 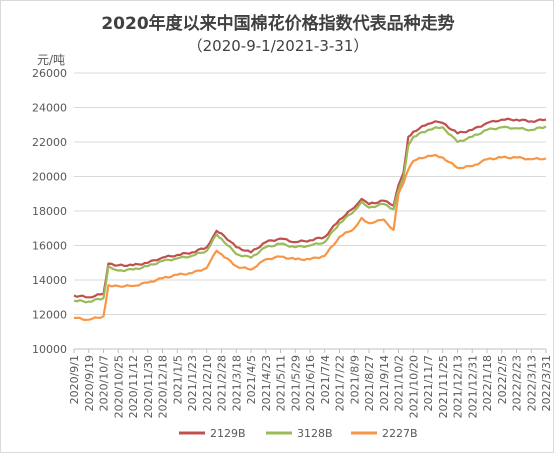 What do you see at coordinates (133, 386) in the screenshot?
I see `x-tick-label: 2020/11/12` at bounding box center [133, 386].